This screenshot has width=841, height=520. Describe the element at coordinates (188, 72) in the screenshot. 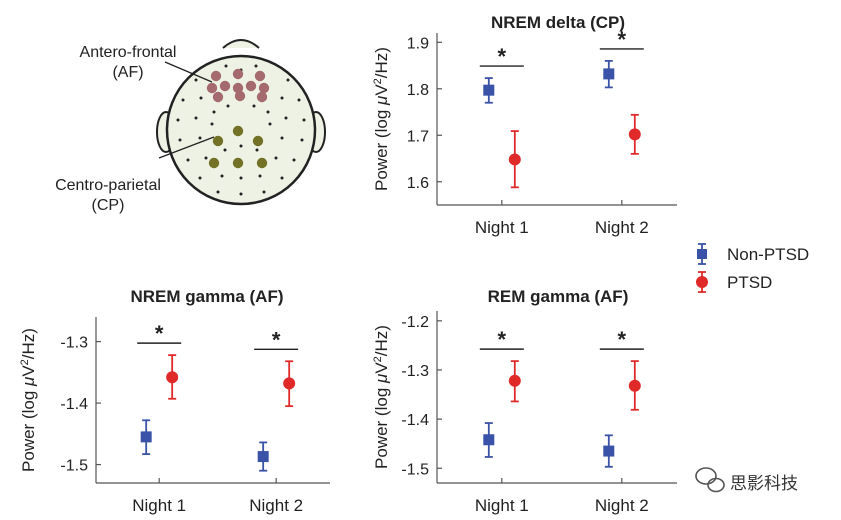

I see `af-pointer-line` at that location.